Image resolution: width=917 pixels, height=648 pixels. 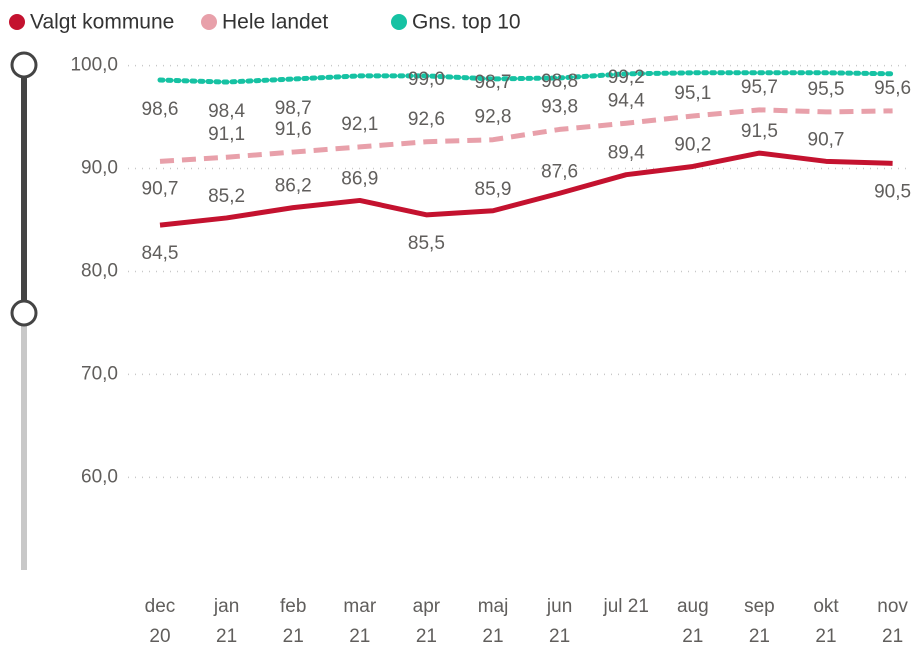 What do you see at coordinates (226, 606) in the screenshot?
I see `x-tick-line: jan` at bounding box center [226, 606].